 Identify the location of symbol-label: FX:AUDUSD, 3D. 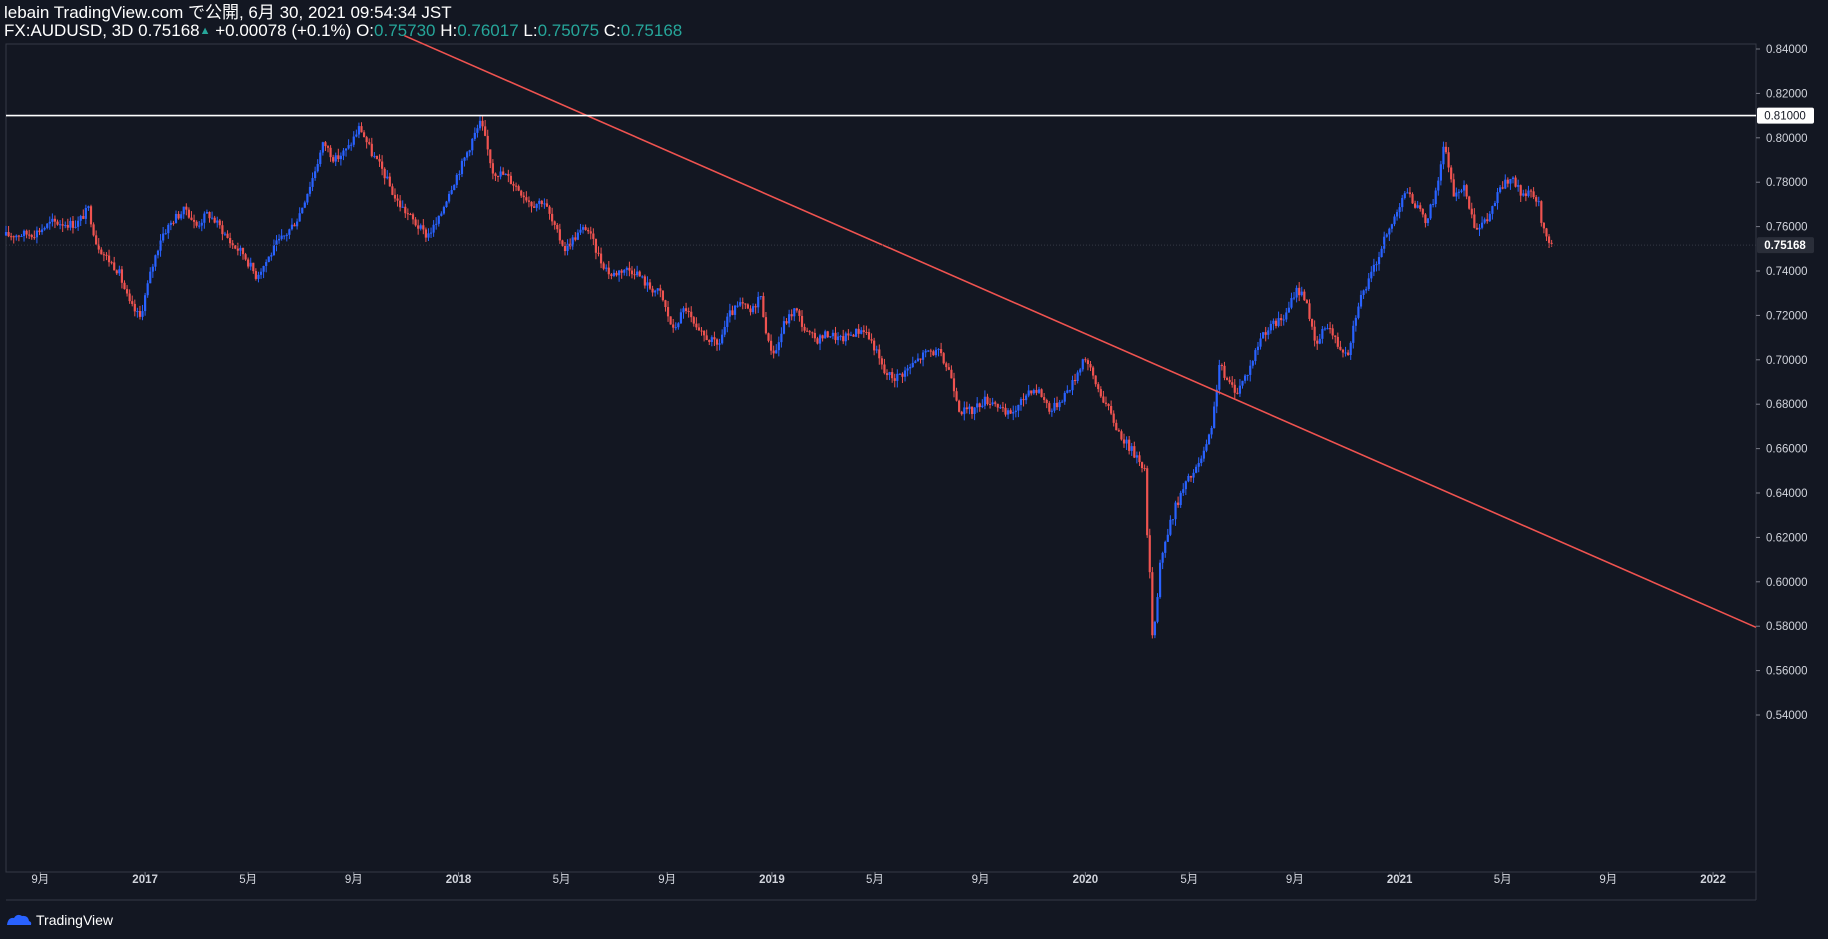
(69, 30).